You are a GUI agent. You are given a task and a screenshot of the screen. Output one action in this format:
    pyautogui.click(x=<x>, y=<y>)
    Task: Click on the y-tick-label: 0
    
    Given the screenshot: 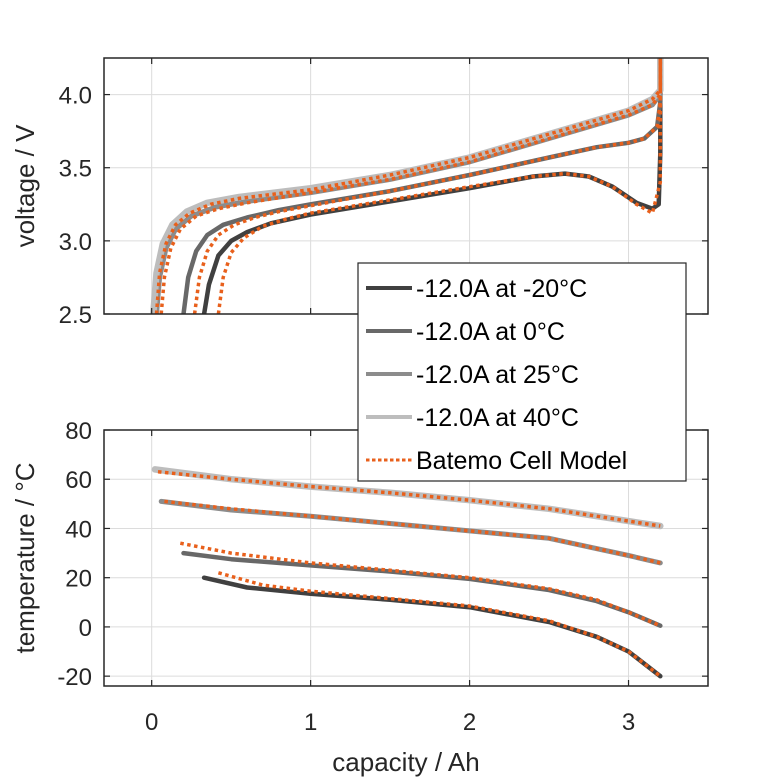 What is the action you would take?
    pyautogui.click(x=85, y=628)
    